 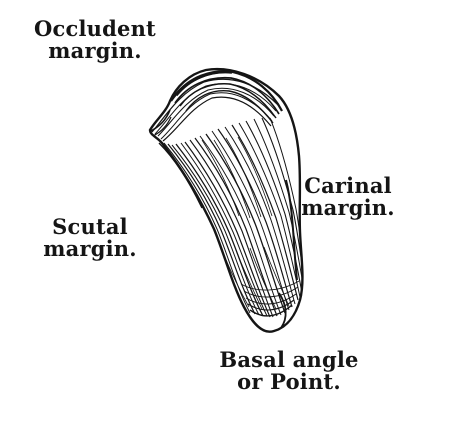 I want to click on scutal-margin-line-2: margin., so click(x=90, y=248).